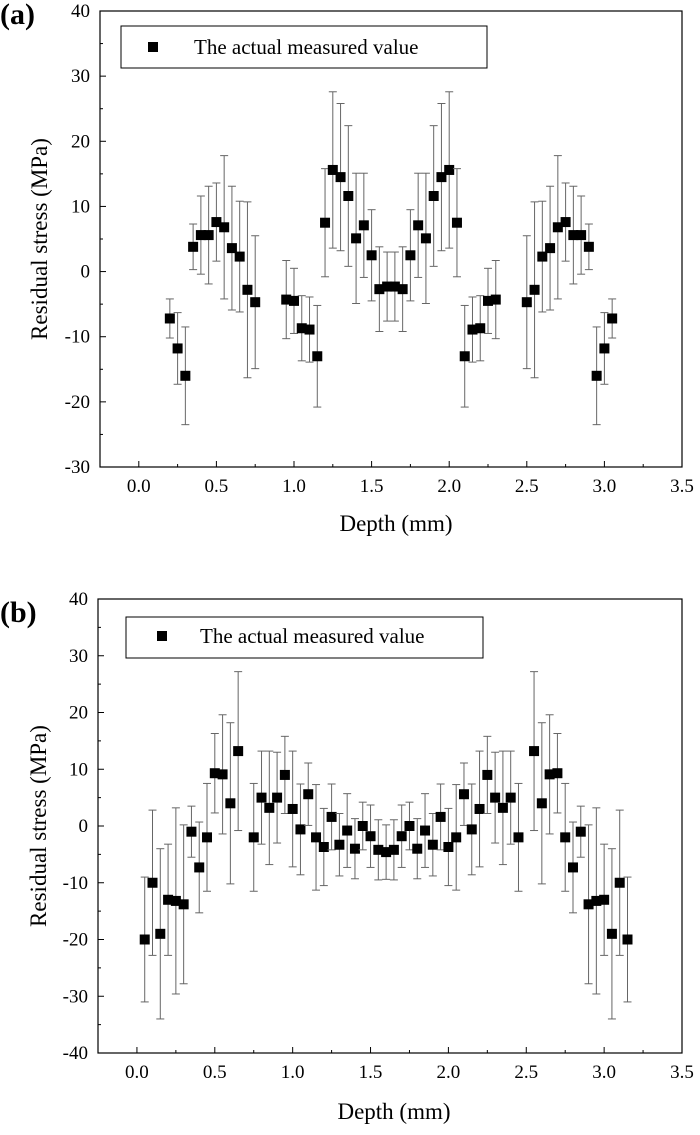  I want to click on x-tick-label-b: 1.5, so click(371, 1072).